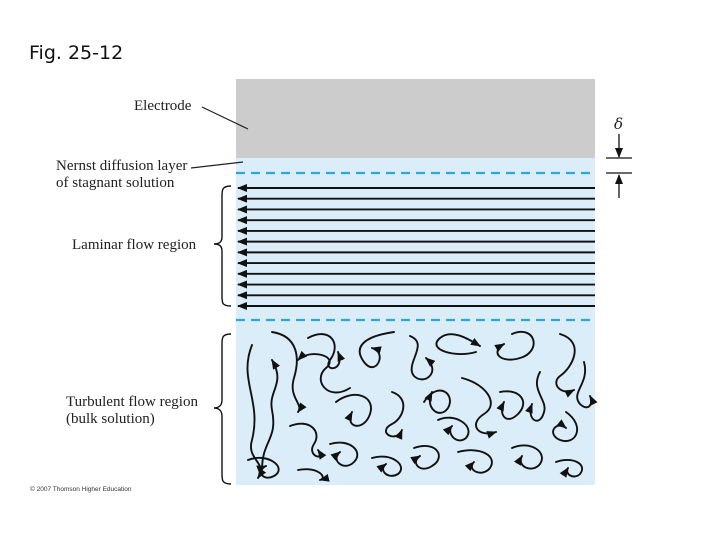 This screenshot has height=540, width=720. What do you see at coordinates (618, 124) in the screenshot?
I see `delta-symbol: δ` at bounding box center [618, 124].